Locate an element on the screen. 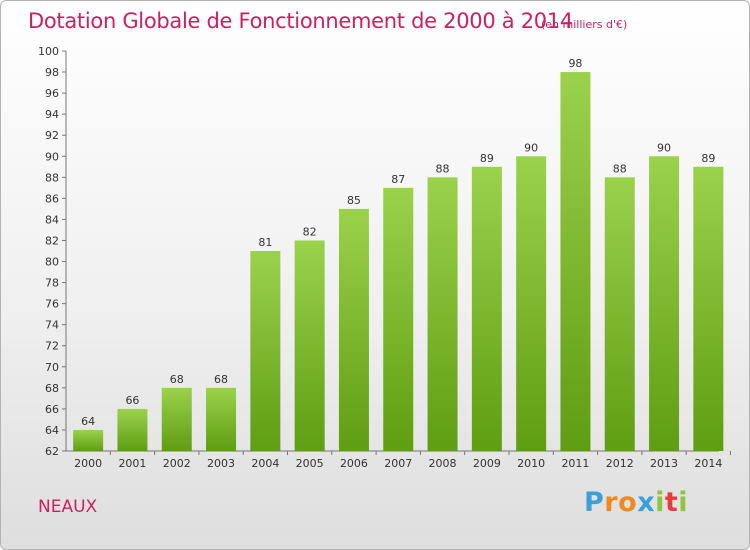  x-tick-label: 2002 is located at coordinates (177, 463).